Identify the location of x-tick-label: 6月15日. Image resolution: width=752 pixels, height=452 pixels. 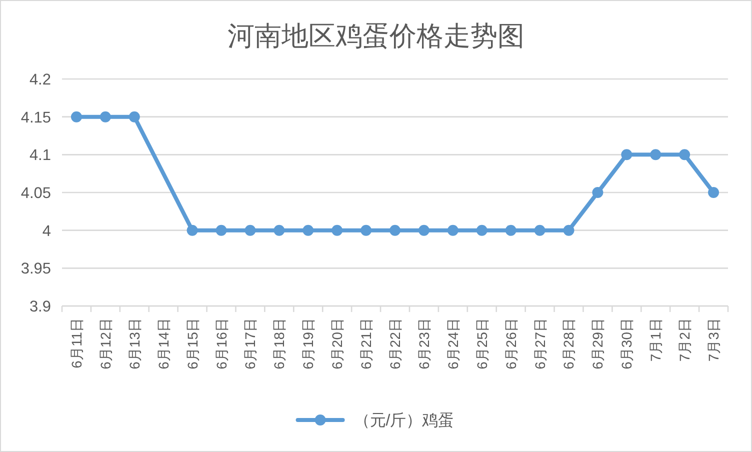
(192, 344).